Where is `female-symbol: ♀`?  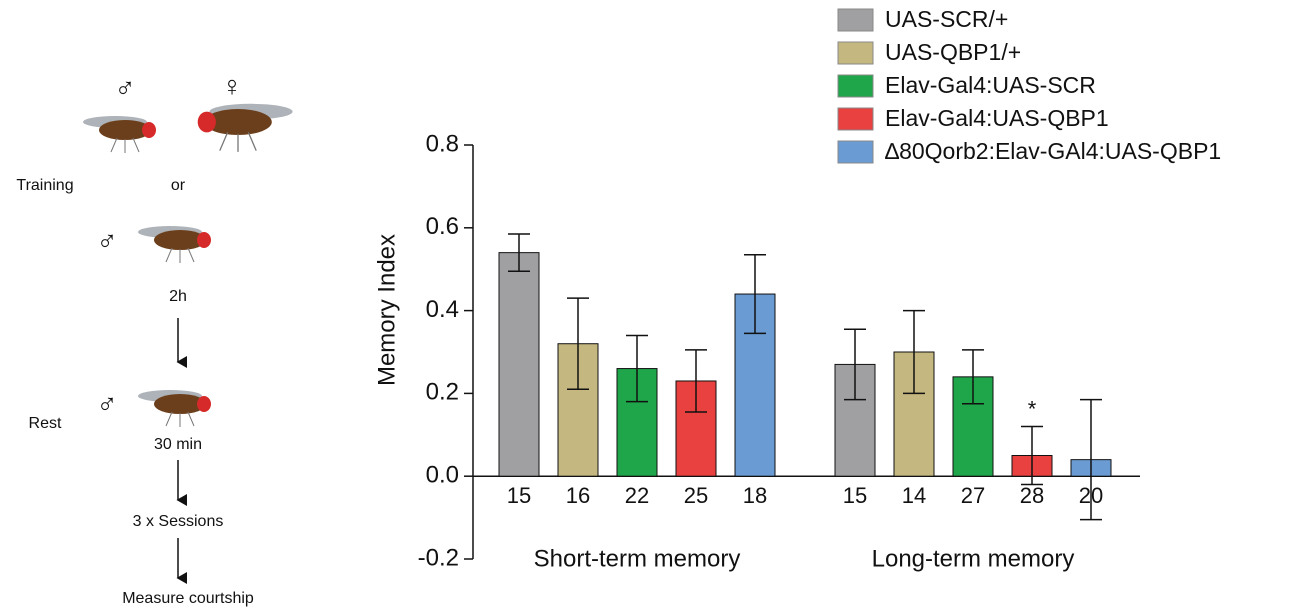
female-symbol: ♀ is located at coordinates (232, 85).